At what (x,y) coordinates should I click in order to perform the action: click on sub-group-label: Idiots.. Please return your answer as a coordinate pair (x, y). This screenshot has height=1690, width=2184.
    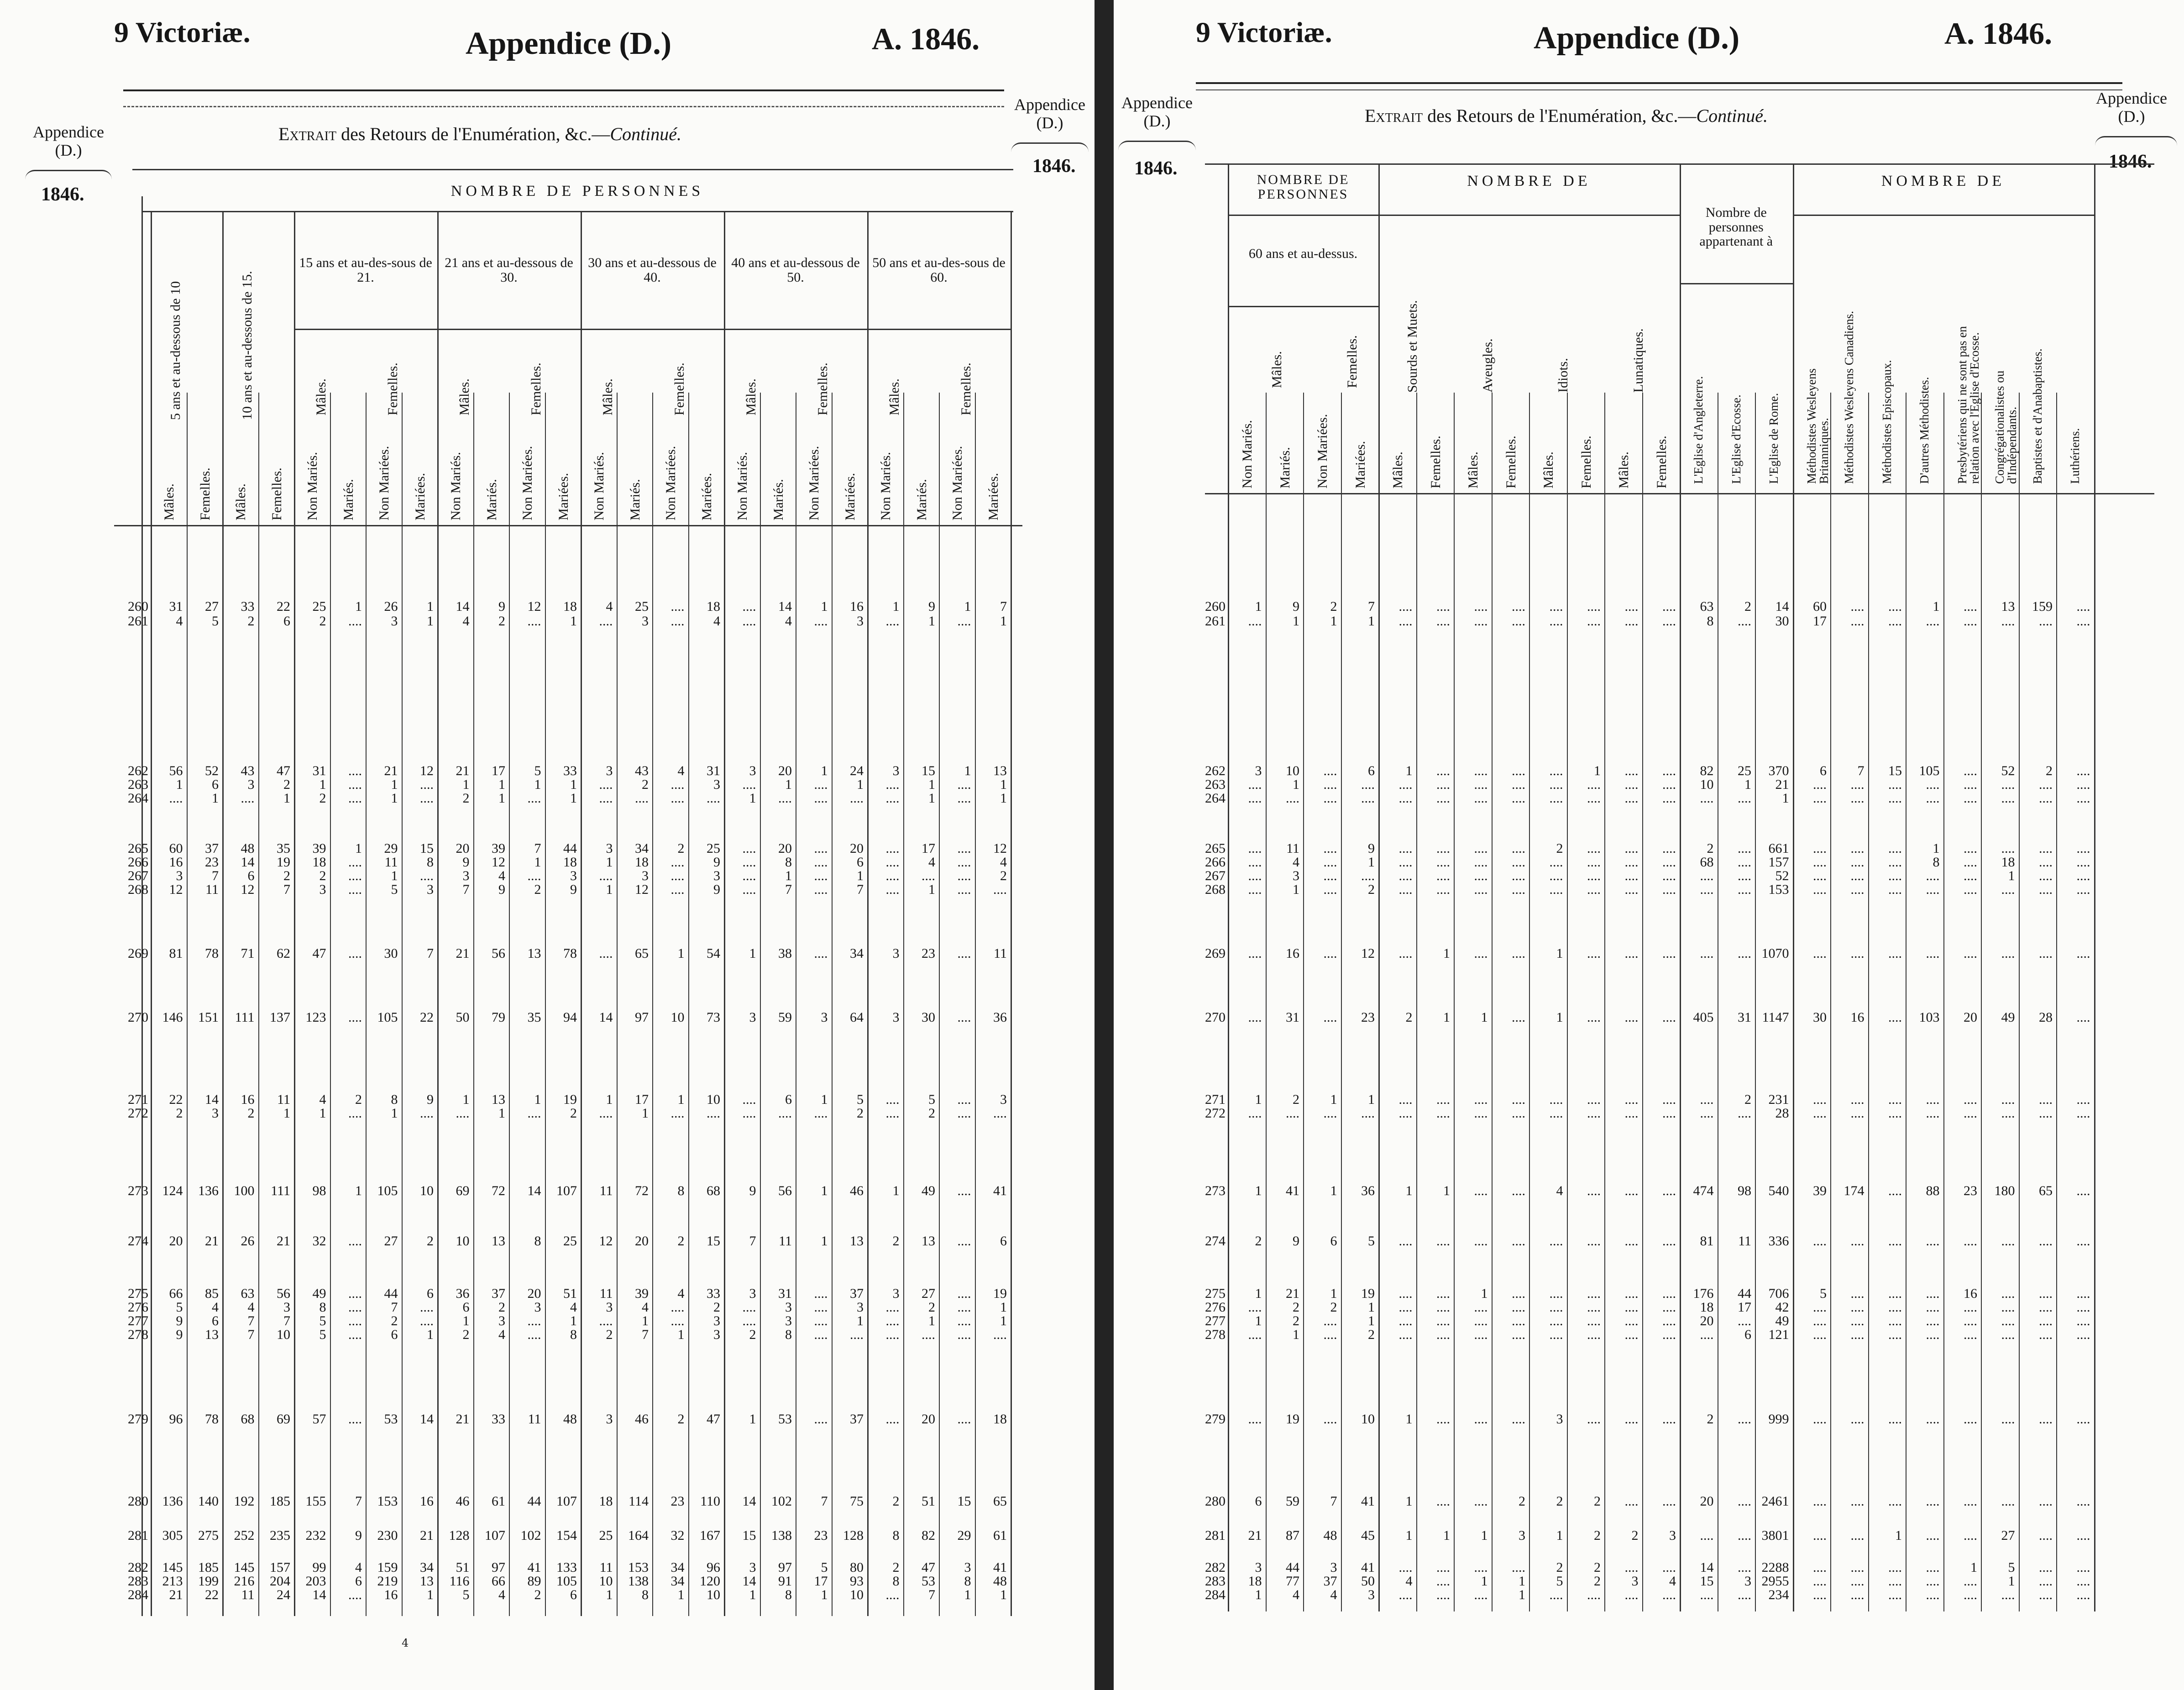
    Looking at the image, I should click on (1564, 375).